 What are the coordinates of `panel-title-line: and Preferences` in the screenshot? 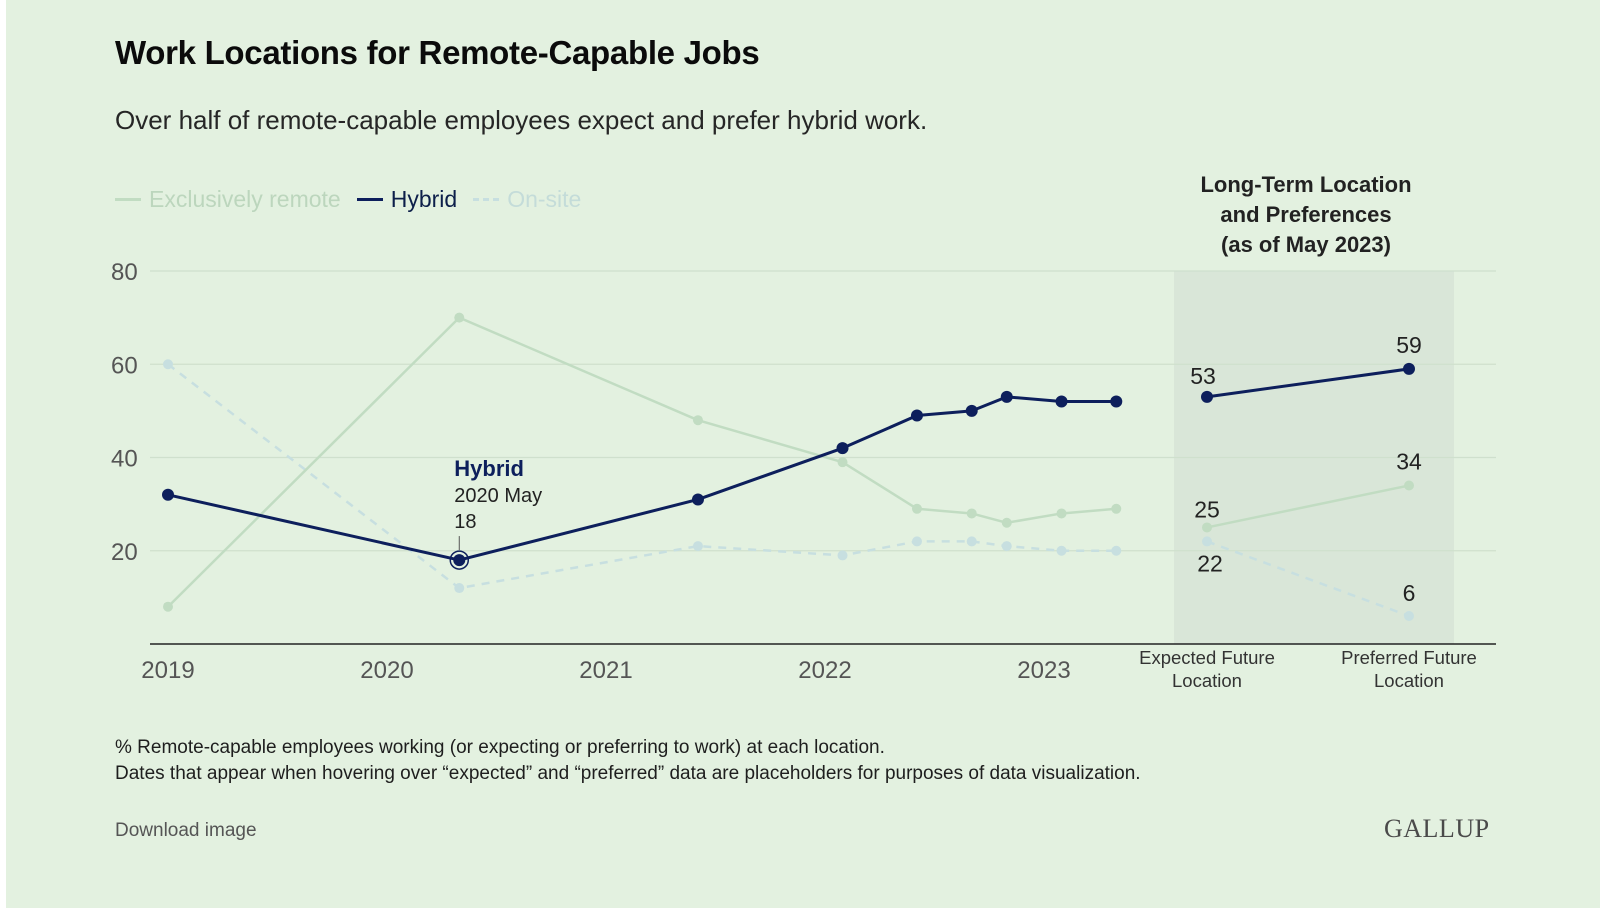 It's located at (1306, 214).